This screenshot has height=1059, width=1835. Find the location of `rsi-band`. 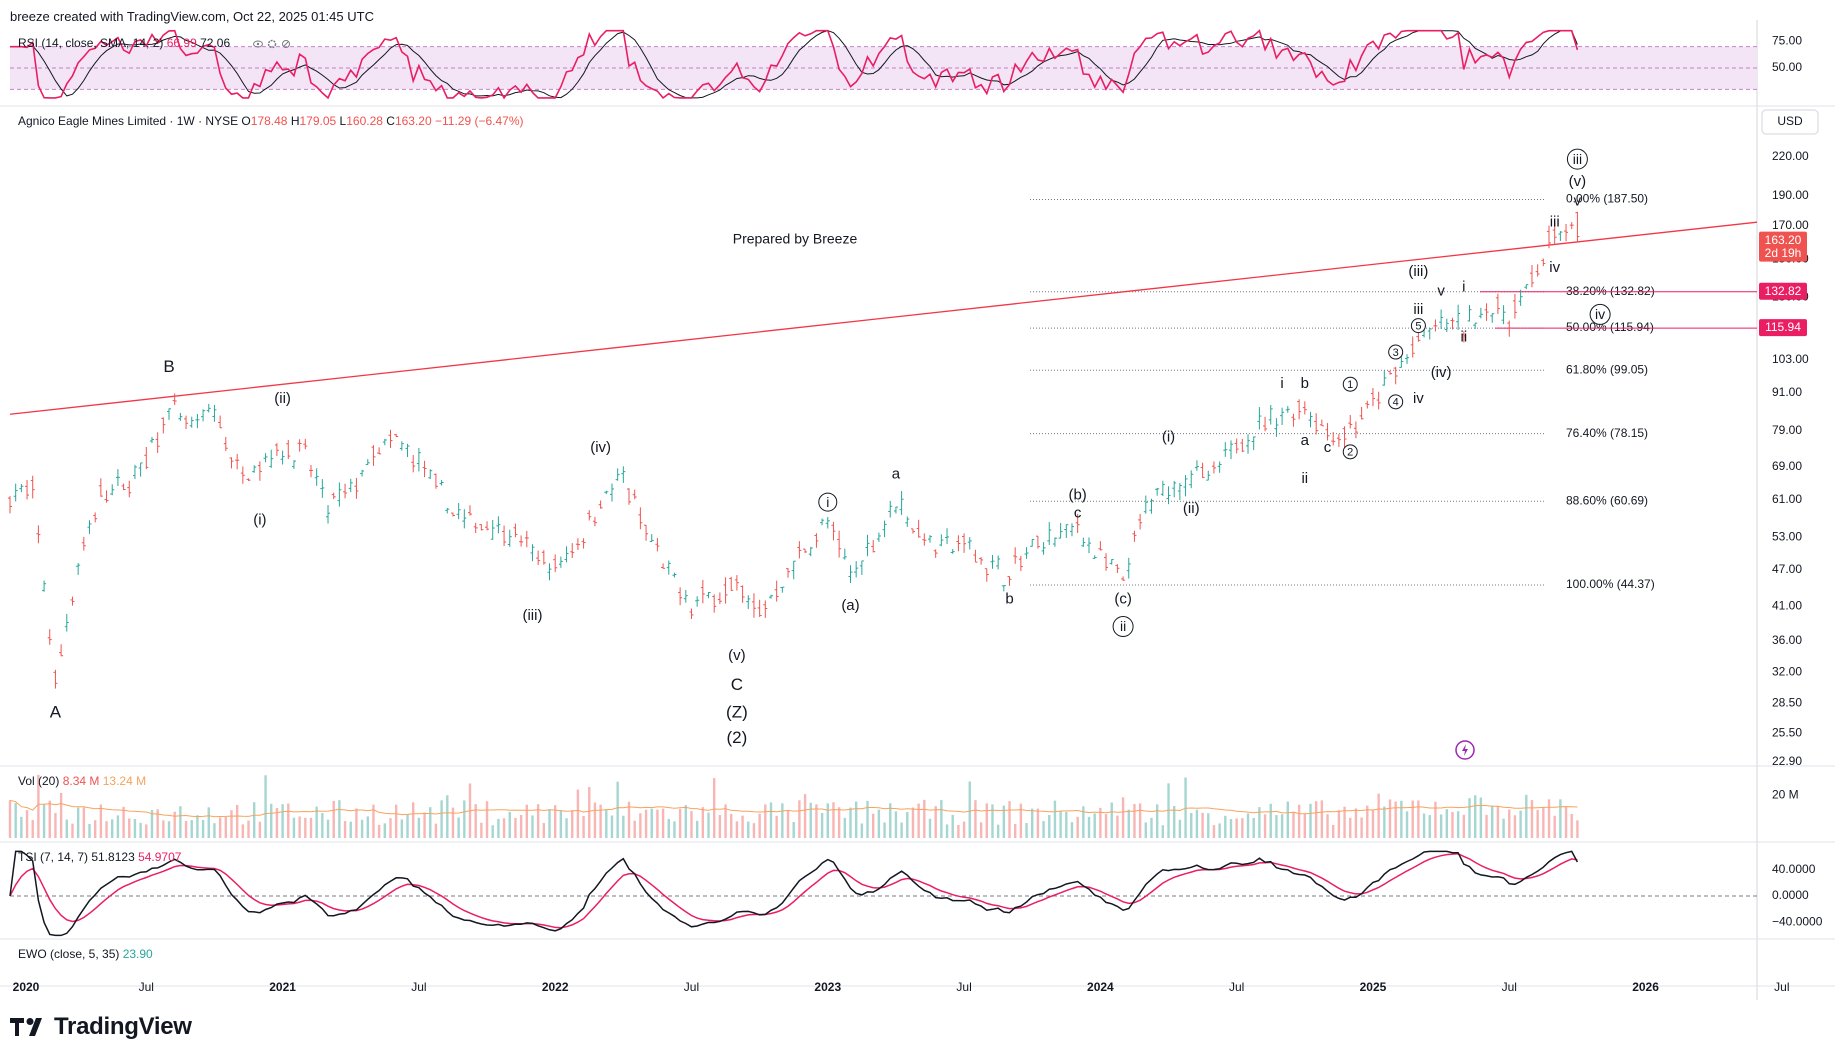

rsi-band is located at coordinates (883, 68).